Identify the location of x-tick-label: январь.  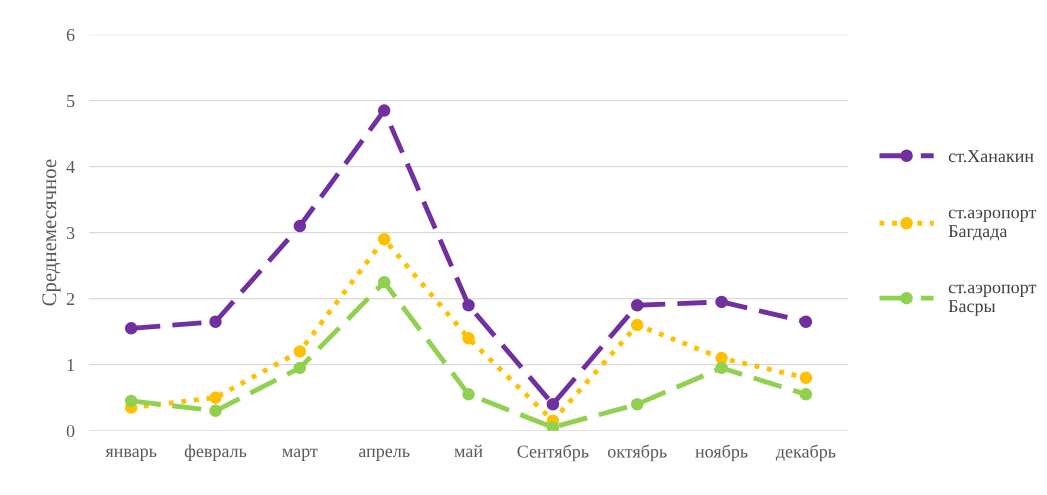
(131, 454).